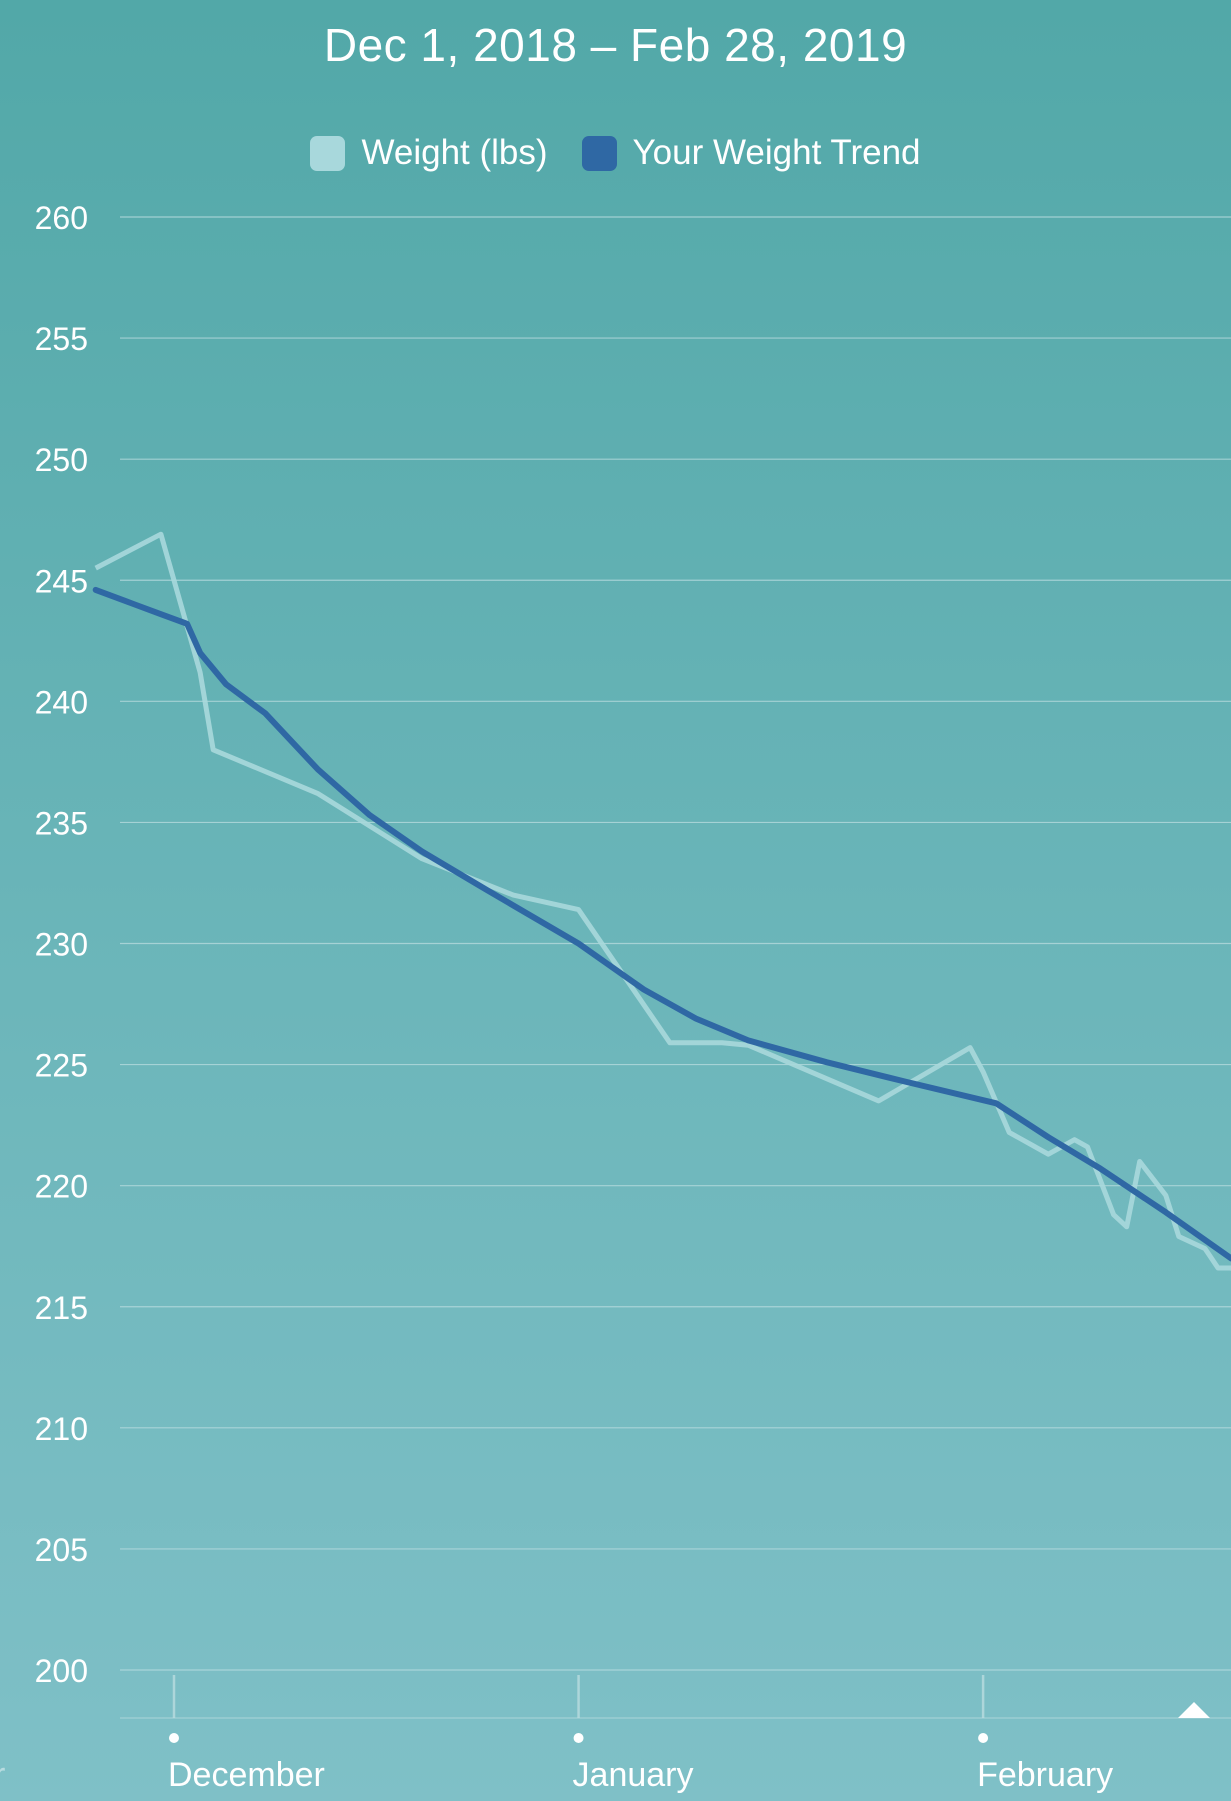 The width and height of the screenshot is (1231, 1801). I want to click on legend-label-weight: Weight (lbs), so click(454, 152).